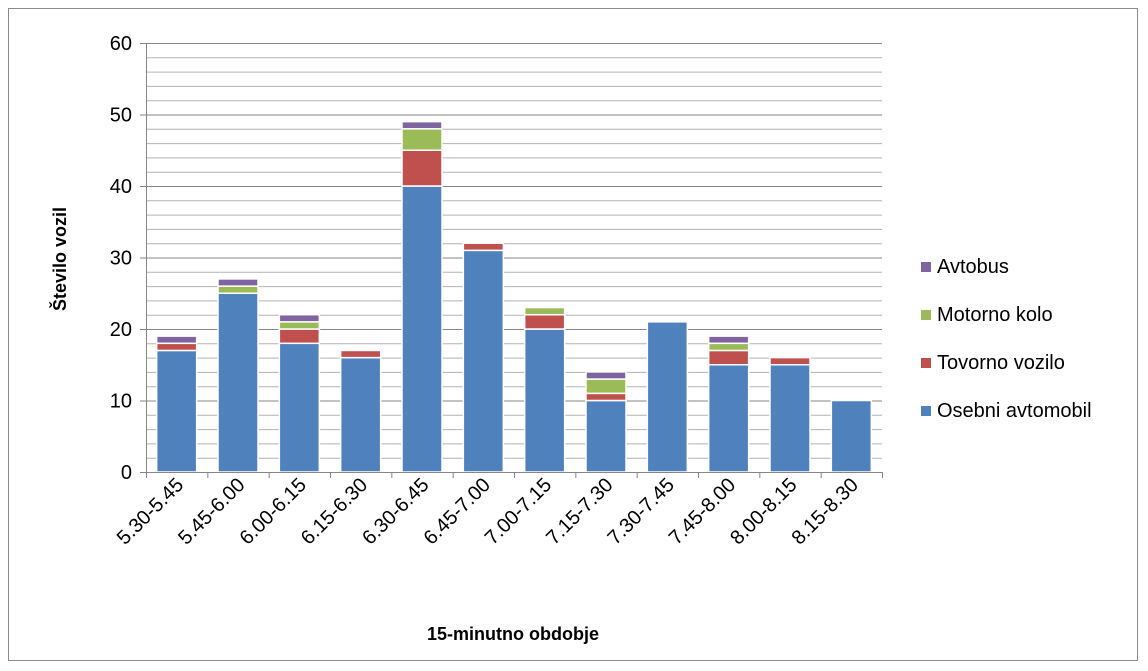  What do you see at coordinates (334, 511) in the screenshot?
I see `x-tick-label: 6.15-6.30` at bounding box center [334, 511].